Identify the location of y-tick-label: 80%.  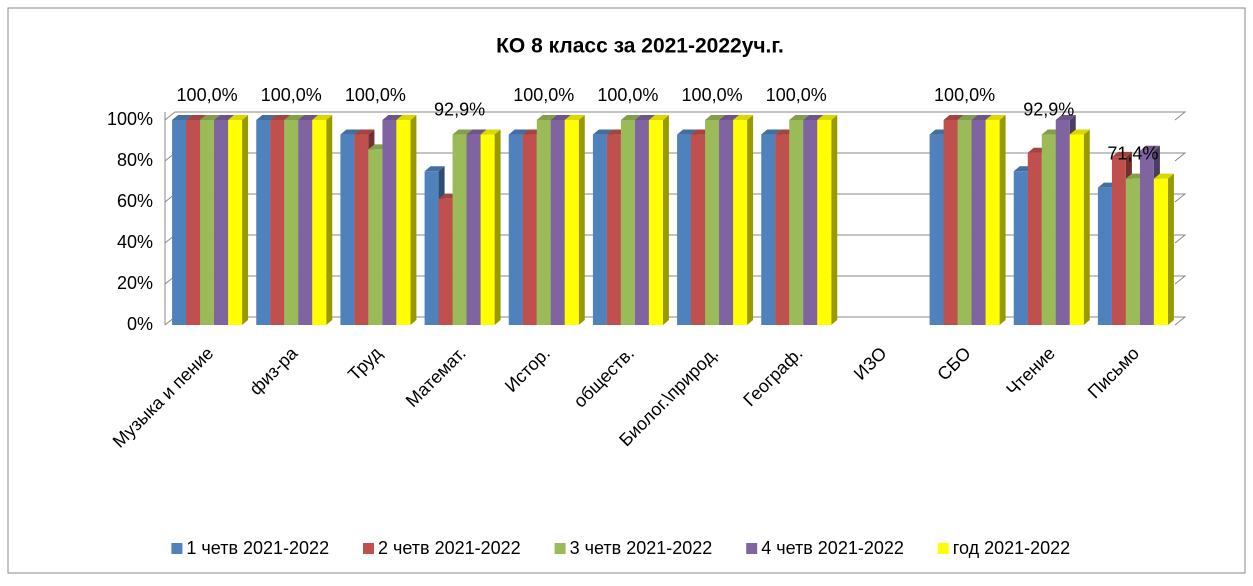
(135, 160).